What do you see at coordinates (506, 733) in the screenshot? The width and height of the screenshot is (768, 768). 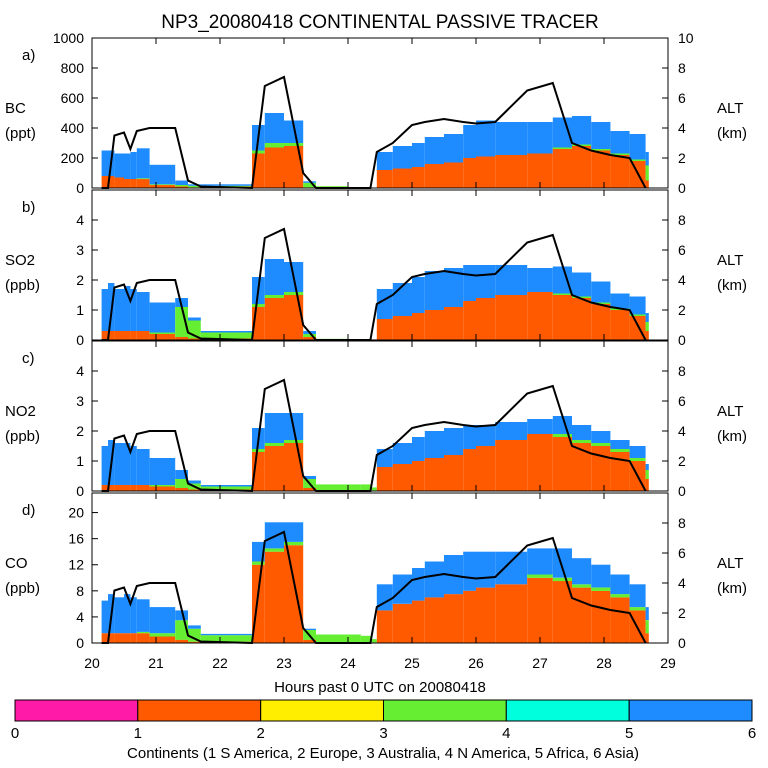 I see `colorbar-tick-4: 4` at bounding box center [506, 733].